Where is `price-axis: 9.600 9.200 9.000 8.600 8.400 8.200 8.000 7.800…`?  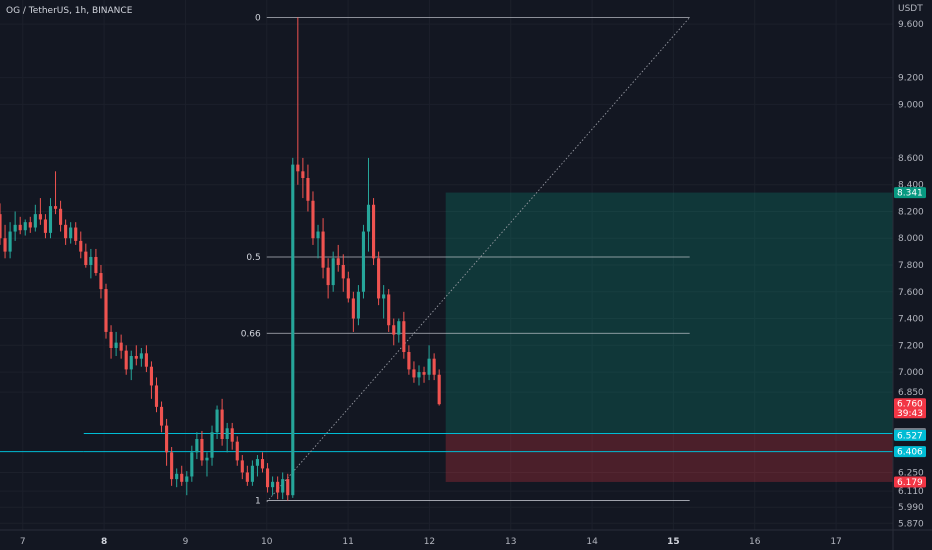 price-axis: 9.600 9.200 9.000 8.600 8.400 8.200 8.000 7.800… is located at coordinates (911, 274).